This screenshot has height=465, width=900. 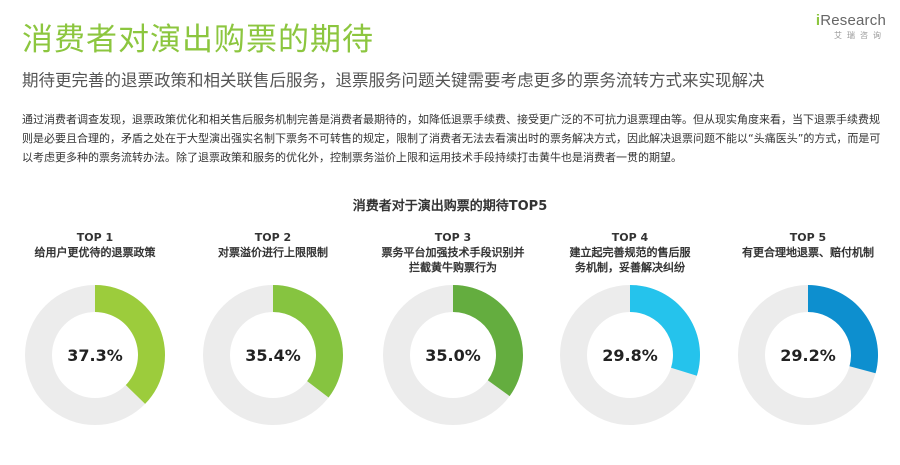 What do you see at coordinates (273, 245) in the screenshot?
I see `donut-label-block-2: TOP 2 对票溢价进行上限限制` at bounding box center [273, 245].